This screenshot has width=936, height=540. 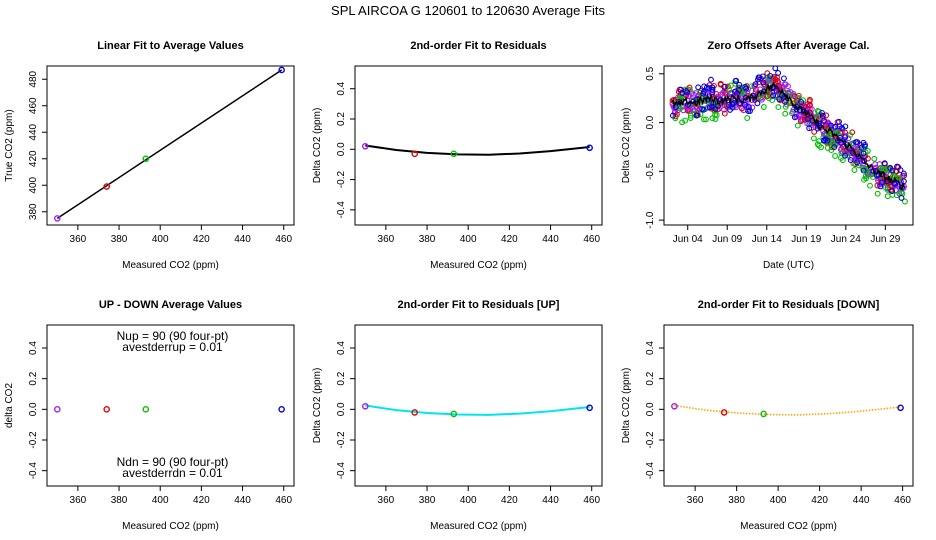 I want to click on y-tick-label: 380, so click(x=33, y=211).